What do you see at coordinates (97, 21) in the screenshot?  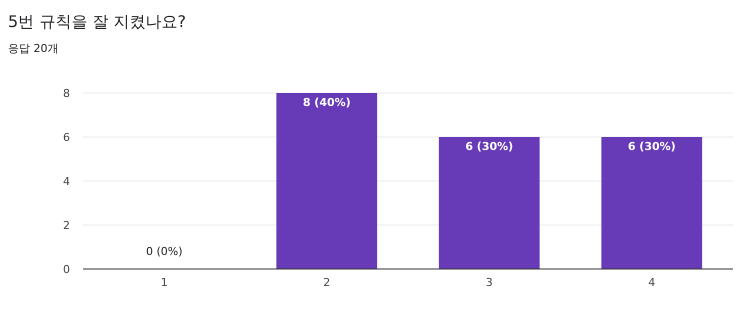 I see `chart-title: 5번 규칙을 잘 지켰나요?` at bounding box center [97, 21].